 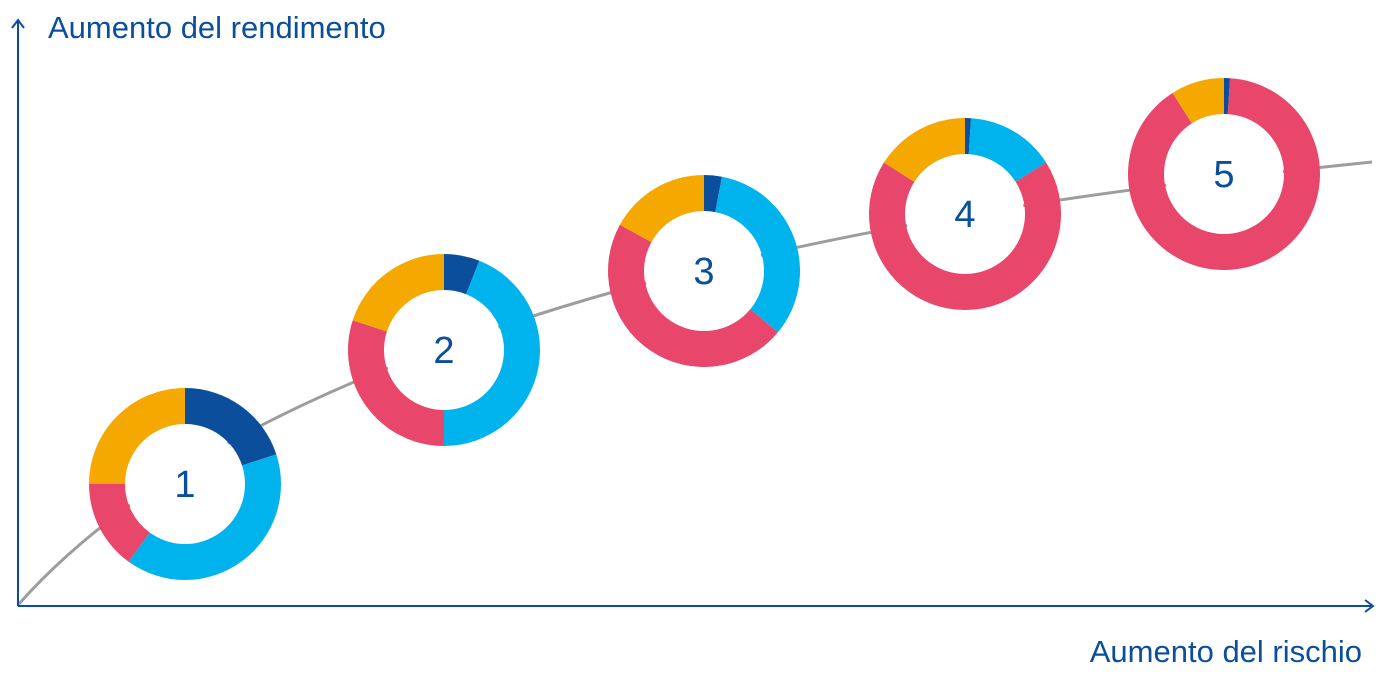 I want to click on donut-label-4: 4, so click(x=964, y=215).